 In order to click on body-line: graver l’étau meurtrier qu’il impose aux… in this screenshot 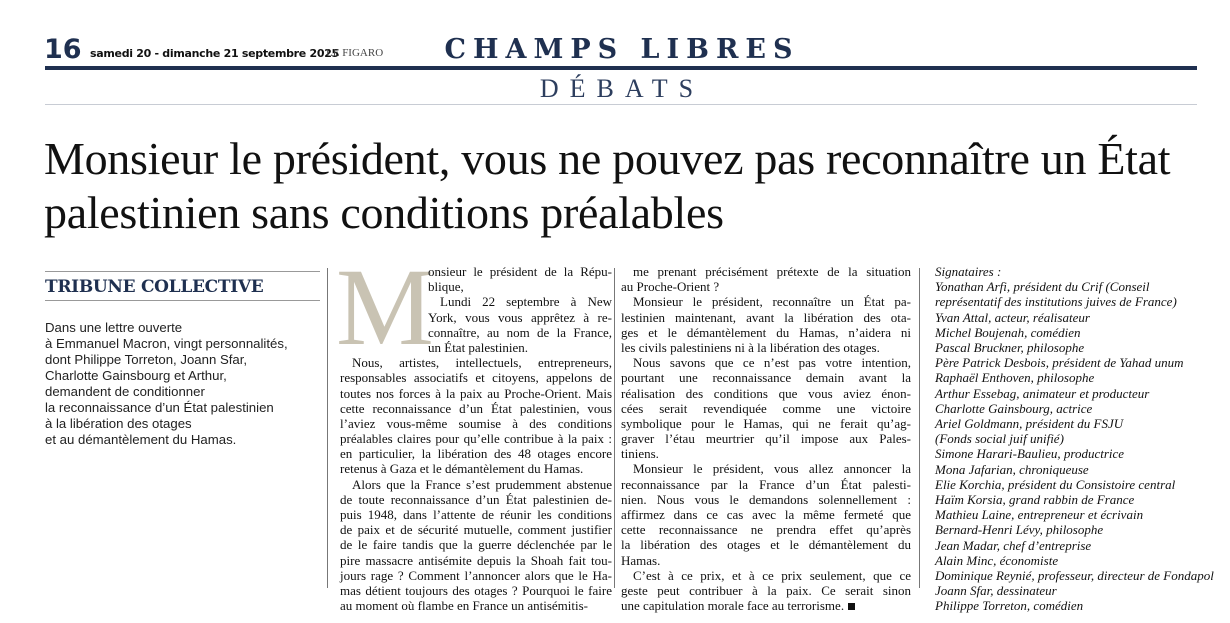, I will do `click(766, 439)`.